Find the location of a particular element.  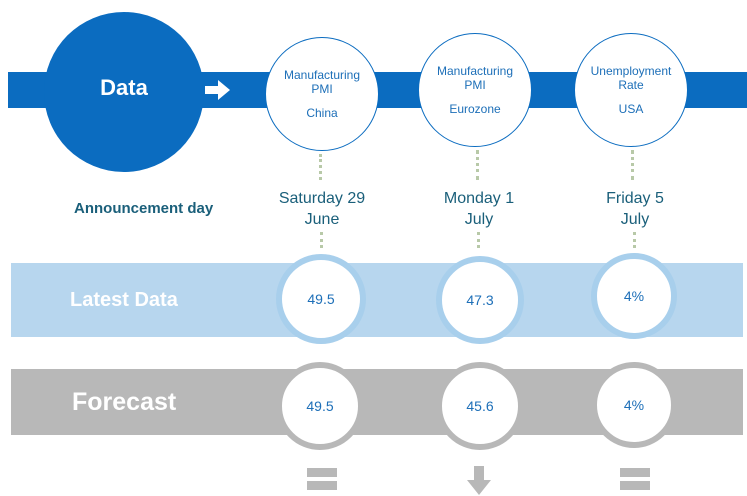

indicator-circle-eurozone: Manufacturing PMI Eurozone is located at coordinates (475, 90).